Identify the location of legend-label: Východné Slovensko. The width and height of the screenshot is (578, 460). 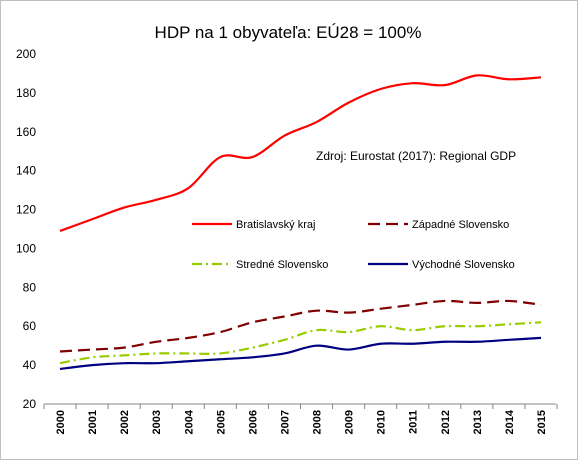
(463, 265).